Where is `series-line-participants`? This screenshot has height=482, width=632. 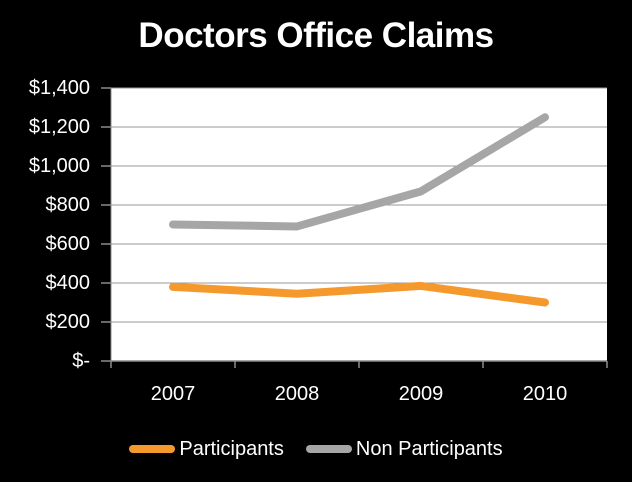
series-line-participants is located at coordinates (359, 294).